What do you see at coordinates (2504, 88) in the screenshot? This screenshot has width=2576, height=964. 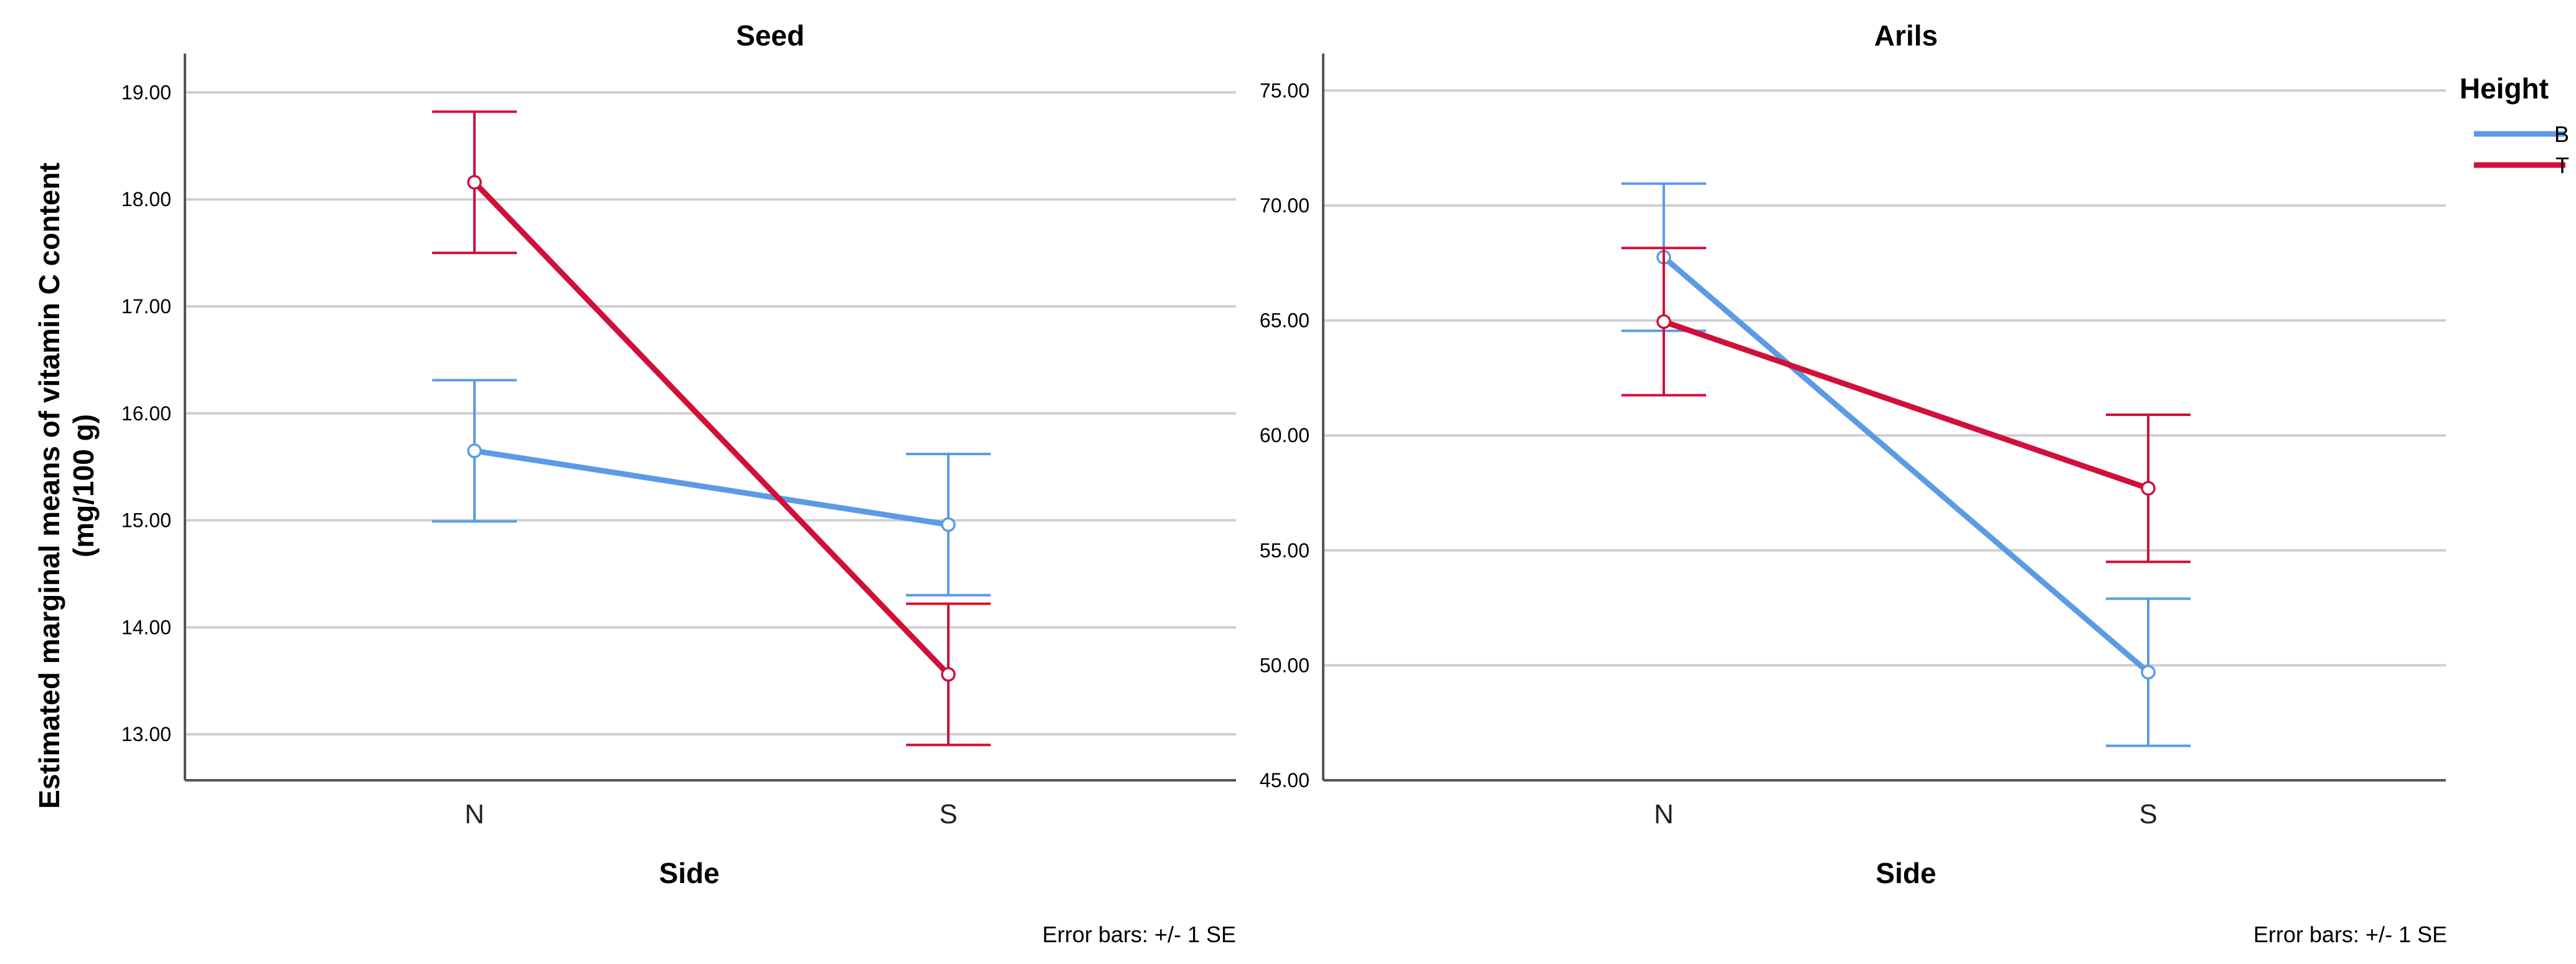 I see `legend-title: Height` at bounding box center [2504, 88].